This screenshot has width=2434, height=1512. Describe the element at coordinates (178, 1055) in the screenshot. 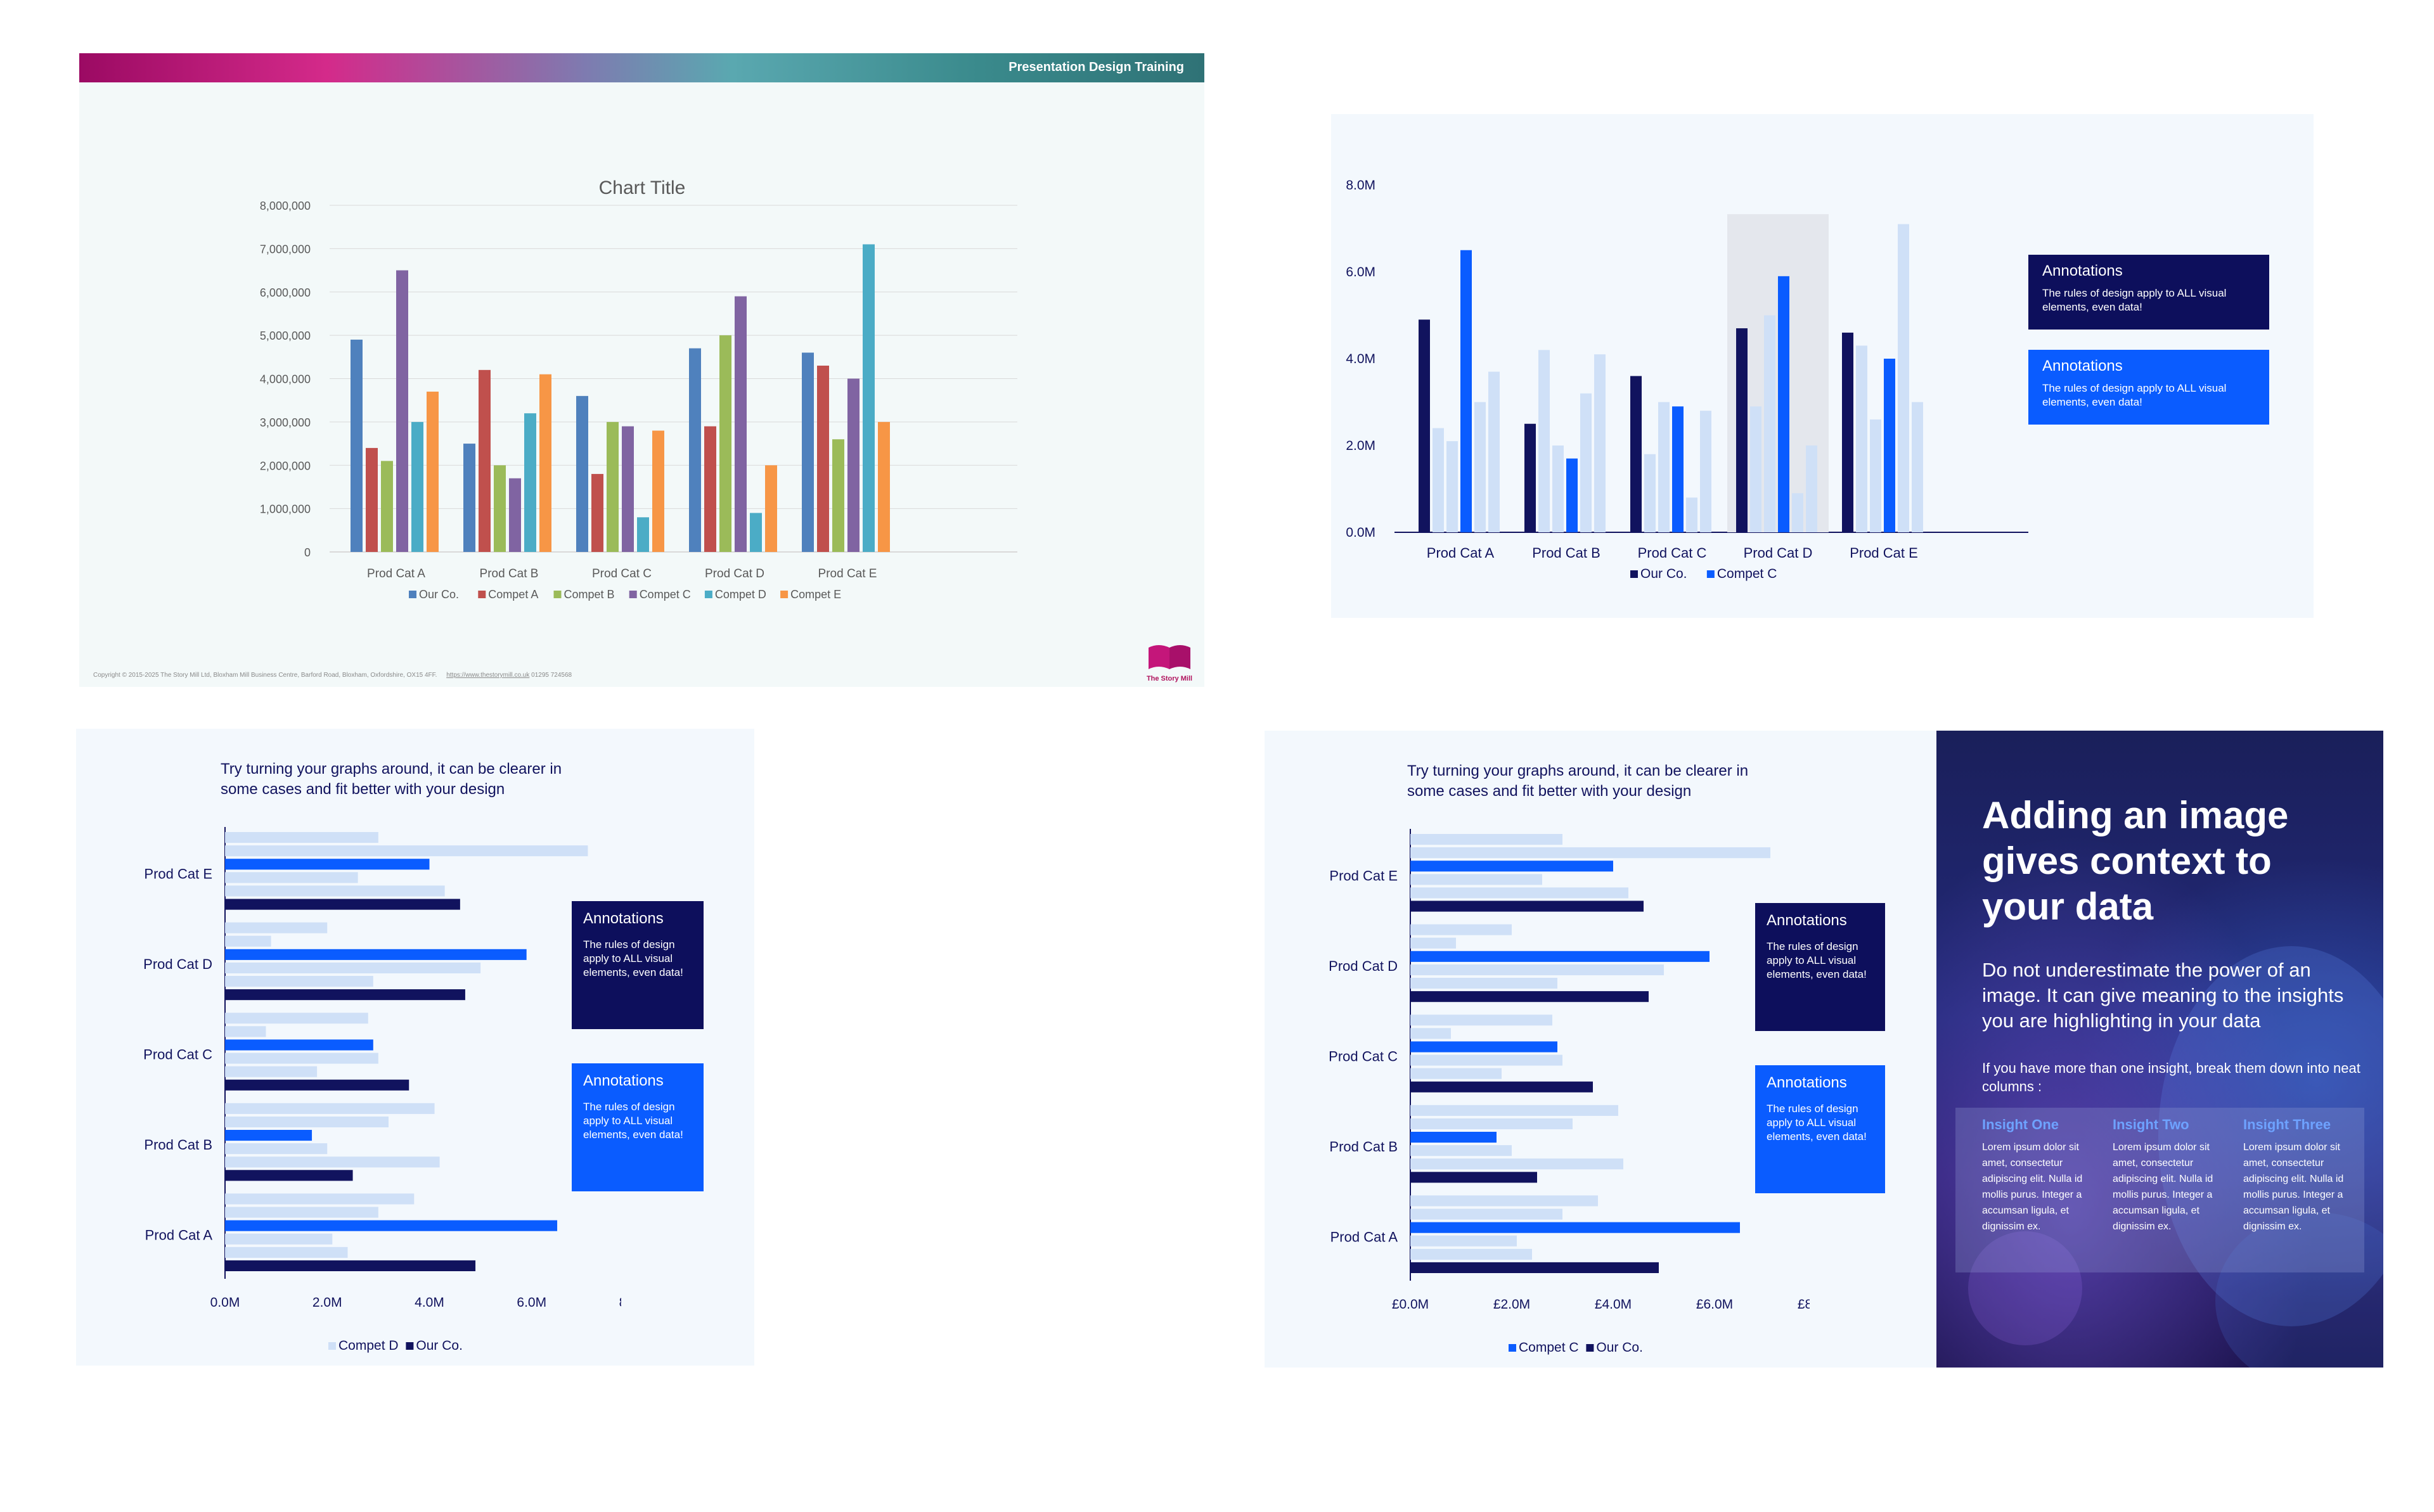

I see `y-category-label: Prod Cat C` at that location.